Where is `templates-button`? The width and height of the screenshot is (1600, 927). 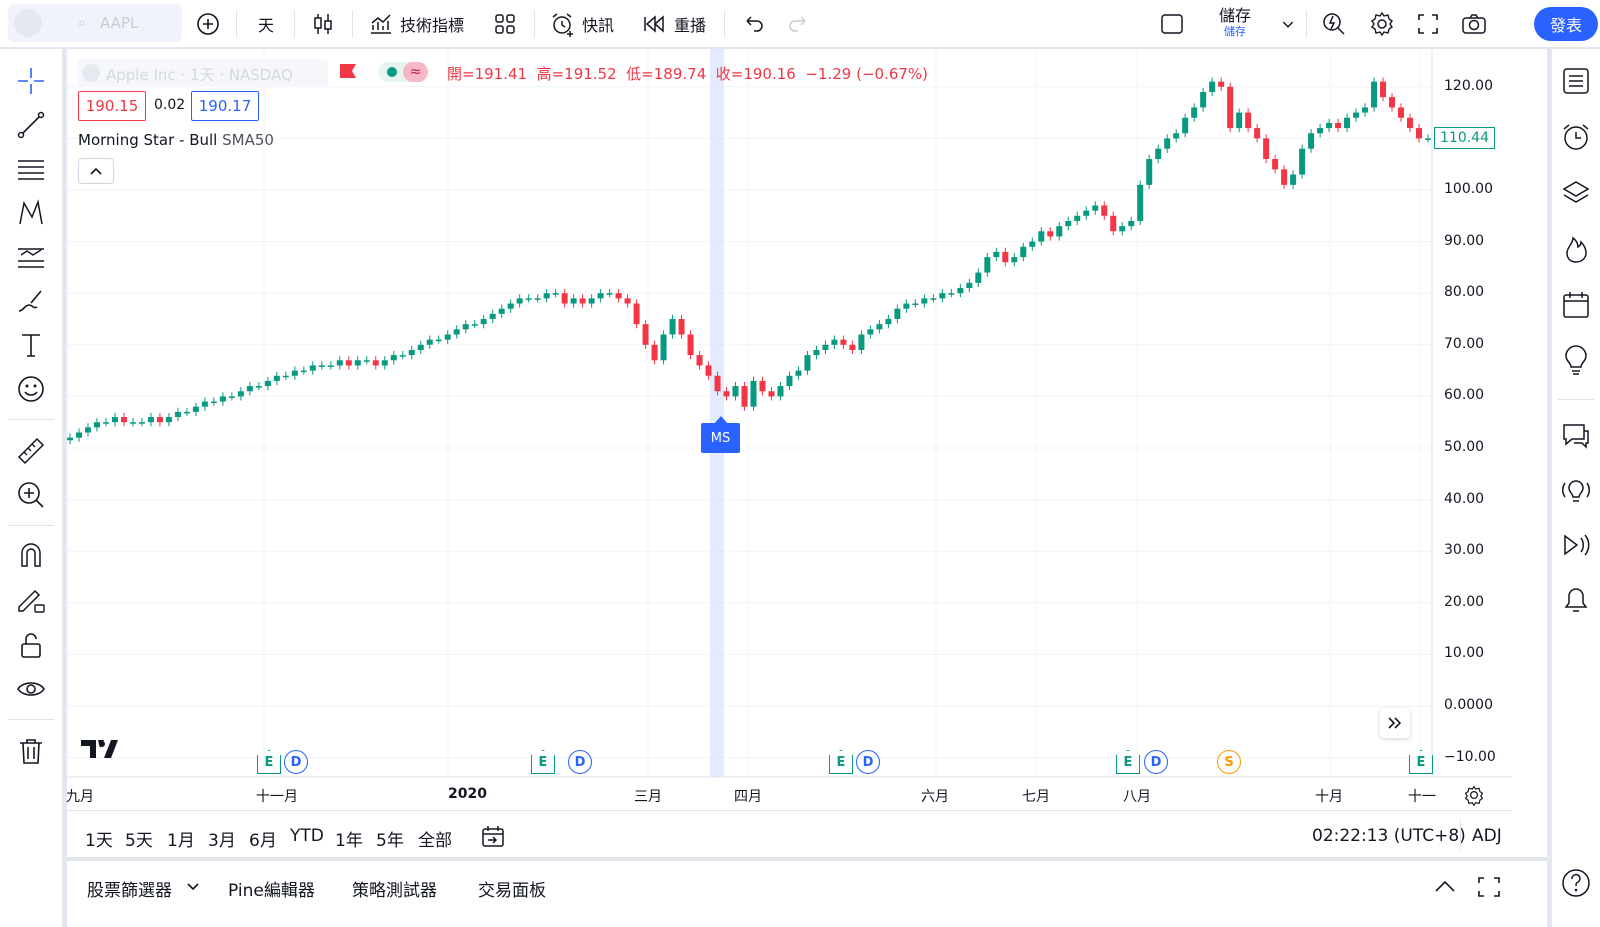
templates-button is located at coordinates (505, 23).